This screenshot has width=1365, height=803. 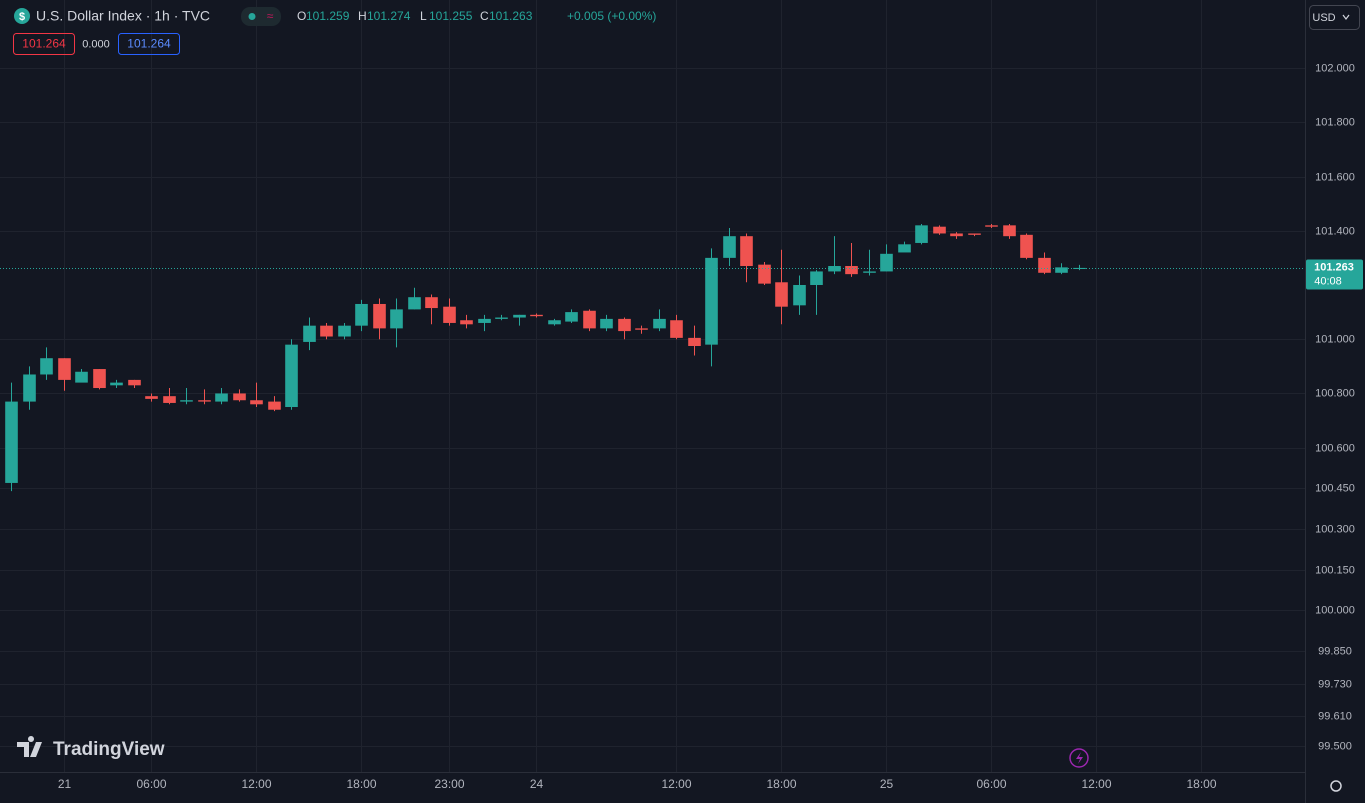 What do you see at coordinates (511, 16) in the screenshot?
I see `ohlc-value: 101.263` at bounding box center [511, 16].